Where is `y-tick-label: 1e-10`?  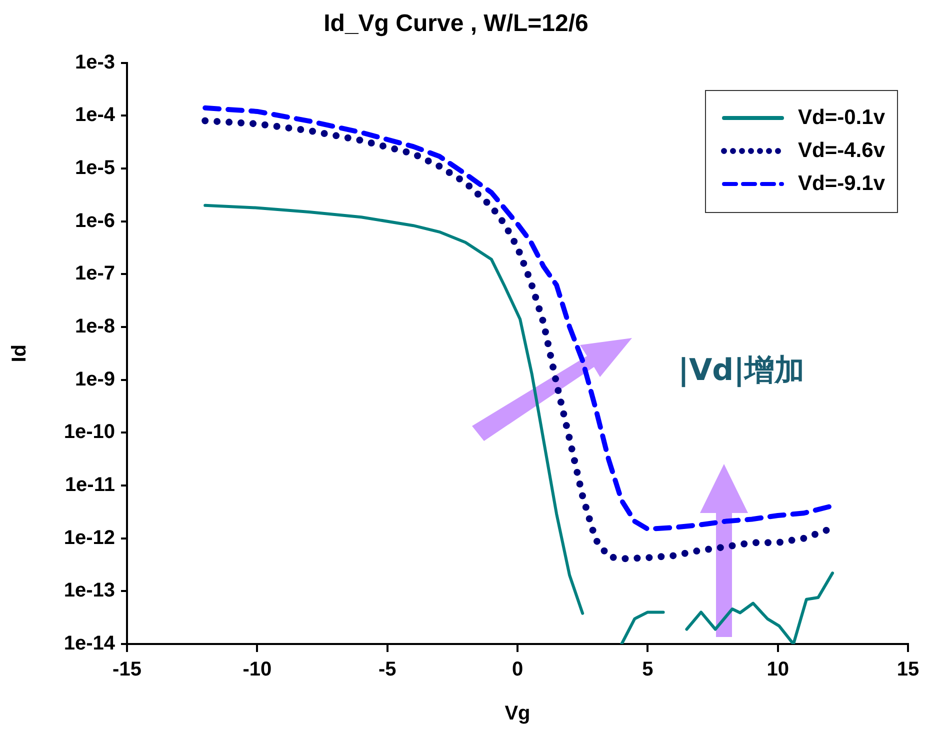 y-tick-label: 1e-10 is located at coordinates (89, 432).